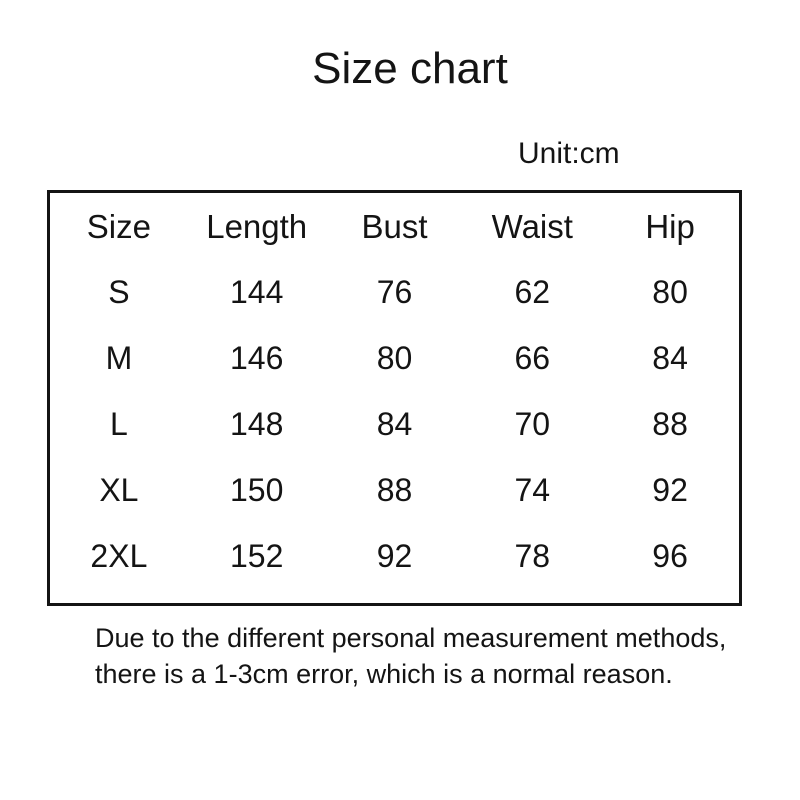 The width and height of the screenshot is (800, 800). Describe the element at coordinates (257, 556) in the screenshot. I see `cell-length-2xl: 152` at that location.